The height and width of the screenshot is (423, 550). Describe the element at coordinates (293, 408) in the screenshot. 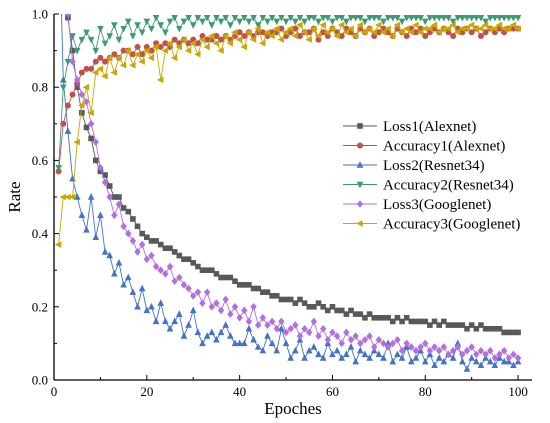

I see `x-axis-title: Epoches` at that location.